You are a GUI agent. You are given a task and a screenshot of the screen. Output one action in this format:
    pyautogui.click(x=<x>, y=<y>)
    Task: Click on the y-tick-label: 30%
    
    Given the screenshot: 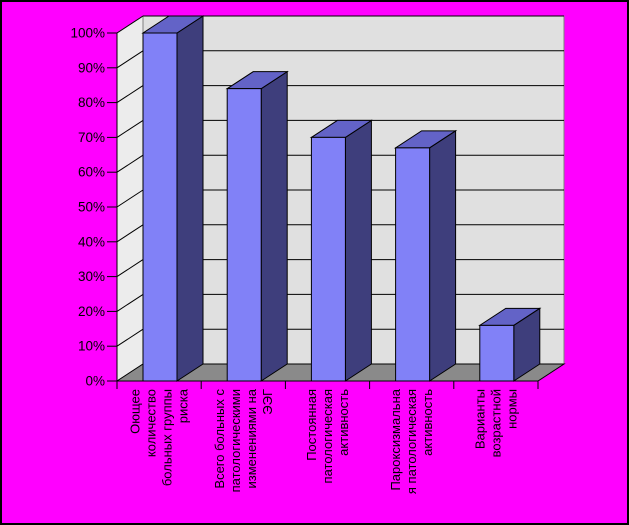 What is the action you would take?
    pyautogui.click(x=91, y=276)
    